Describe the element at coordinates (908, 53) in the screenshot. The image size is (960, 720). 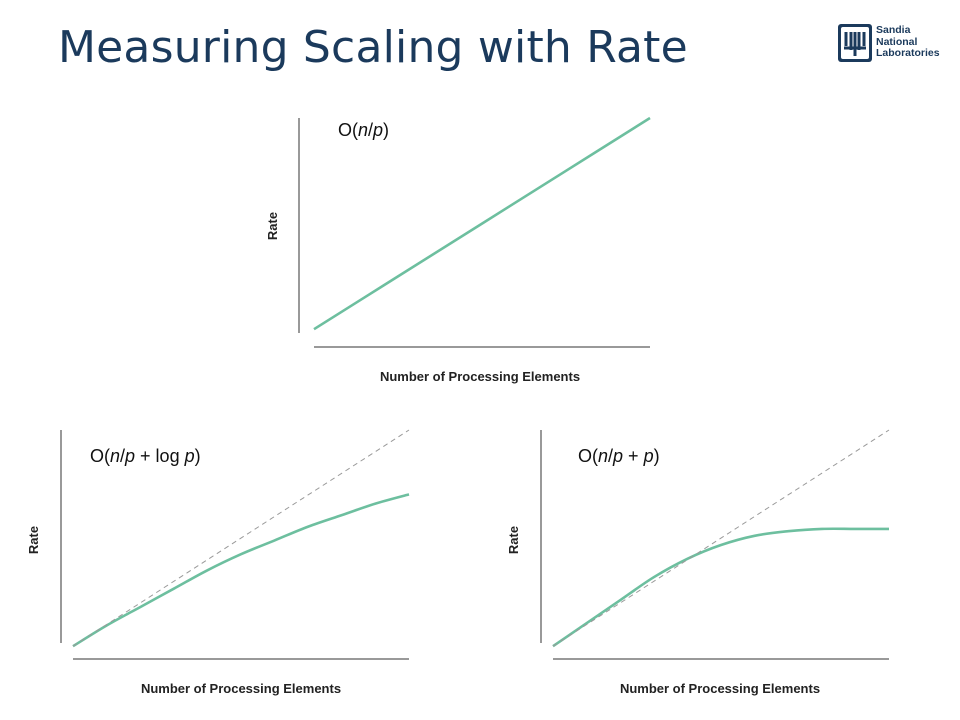
I see `logo-line-3: Laboratories` at that location.